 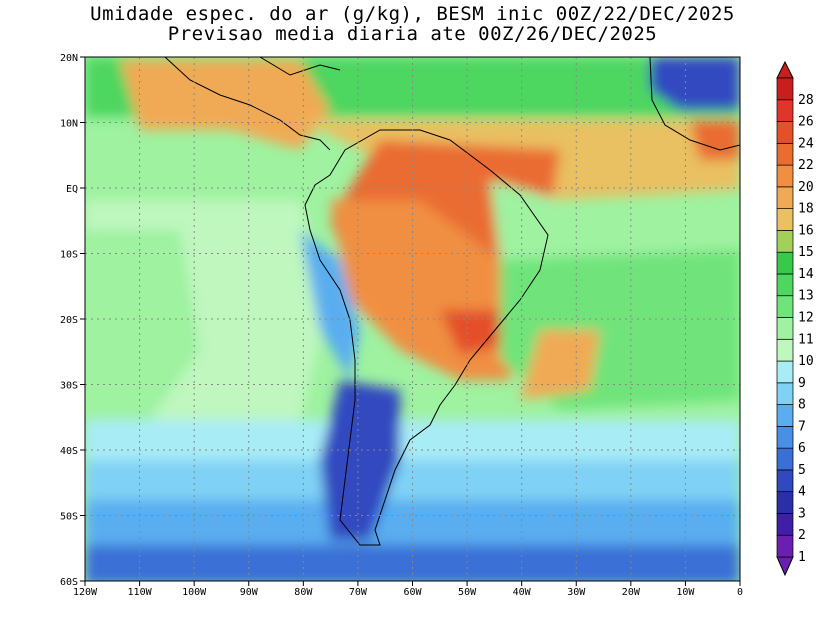 I want to click on lon-tick-label: 60W, so click(x=412, y=592).